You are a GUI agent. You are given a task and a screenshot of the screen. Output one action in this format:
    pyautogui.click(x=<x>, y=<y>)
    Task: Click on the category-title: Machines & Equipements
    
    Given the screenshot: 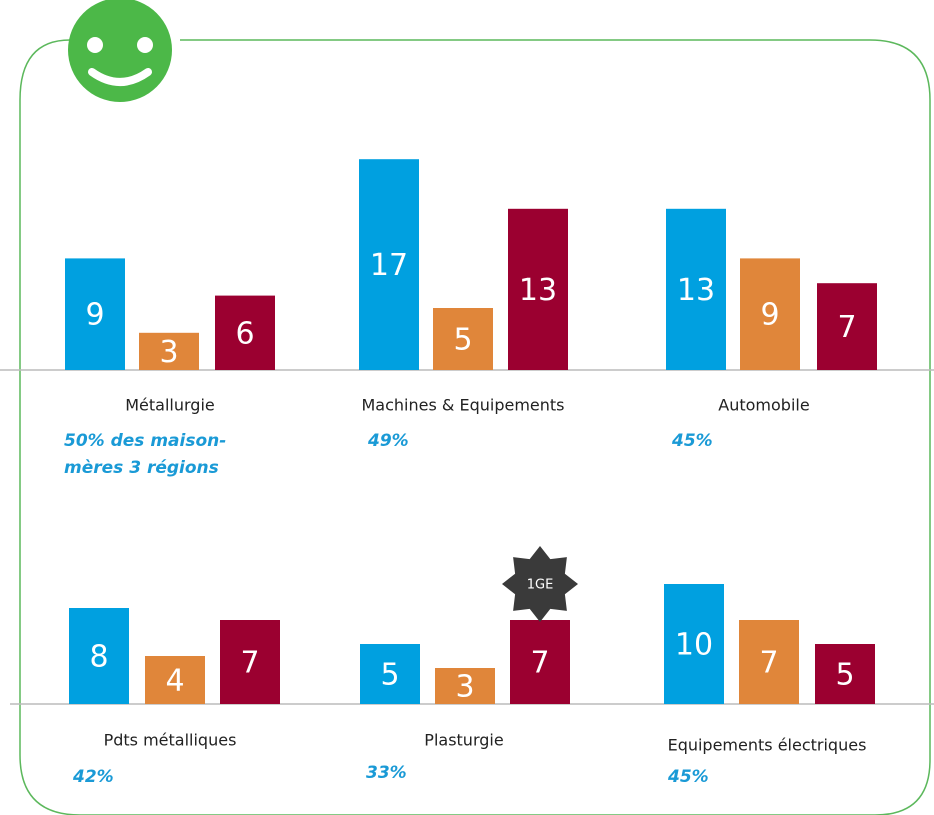 What is the action you would take?
    pyautogui.click(x=463, y=405)
    